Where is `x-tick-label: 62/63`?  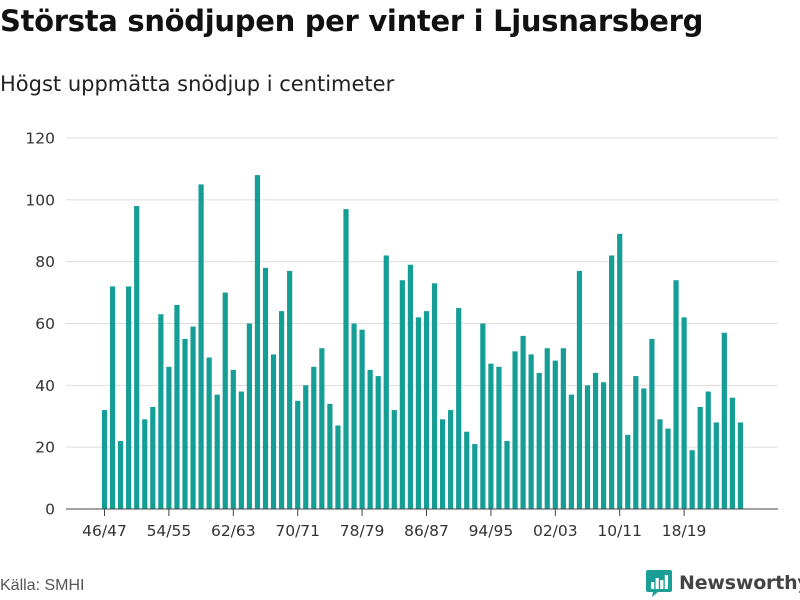 x-tick-label: 62/63 is located at coordinates (233, 531).